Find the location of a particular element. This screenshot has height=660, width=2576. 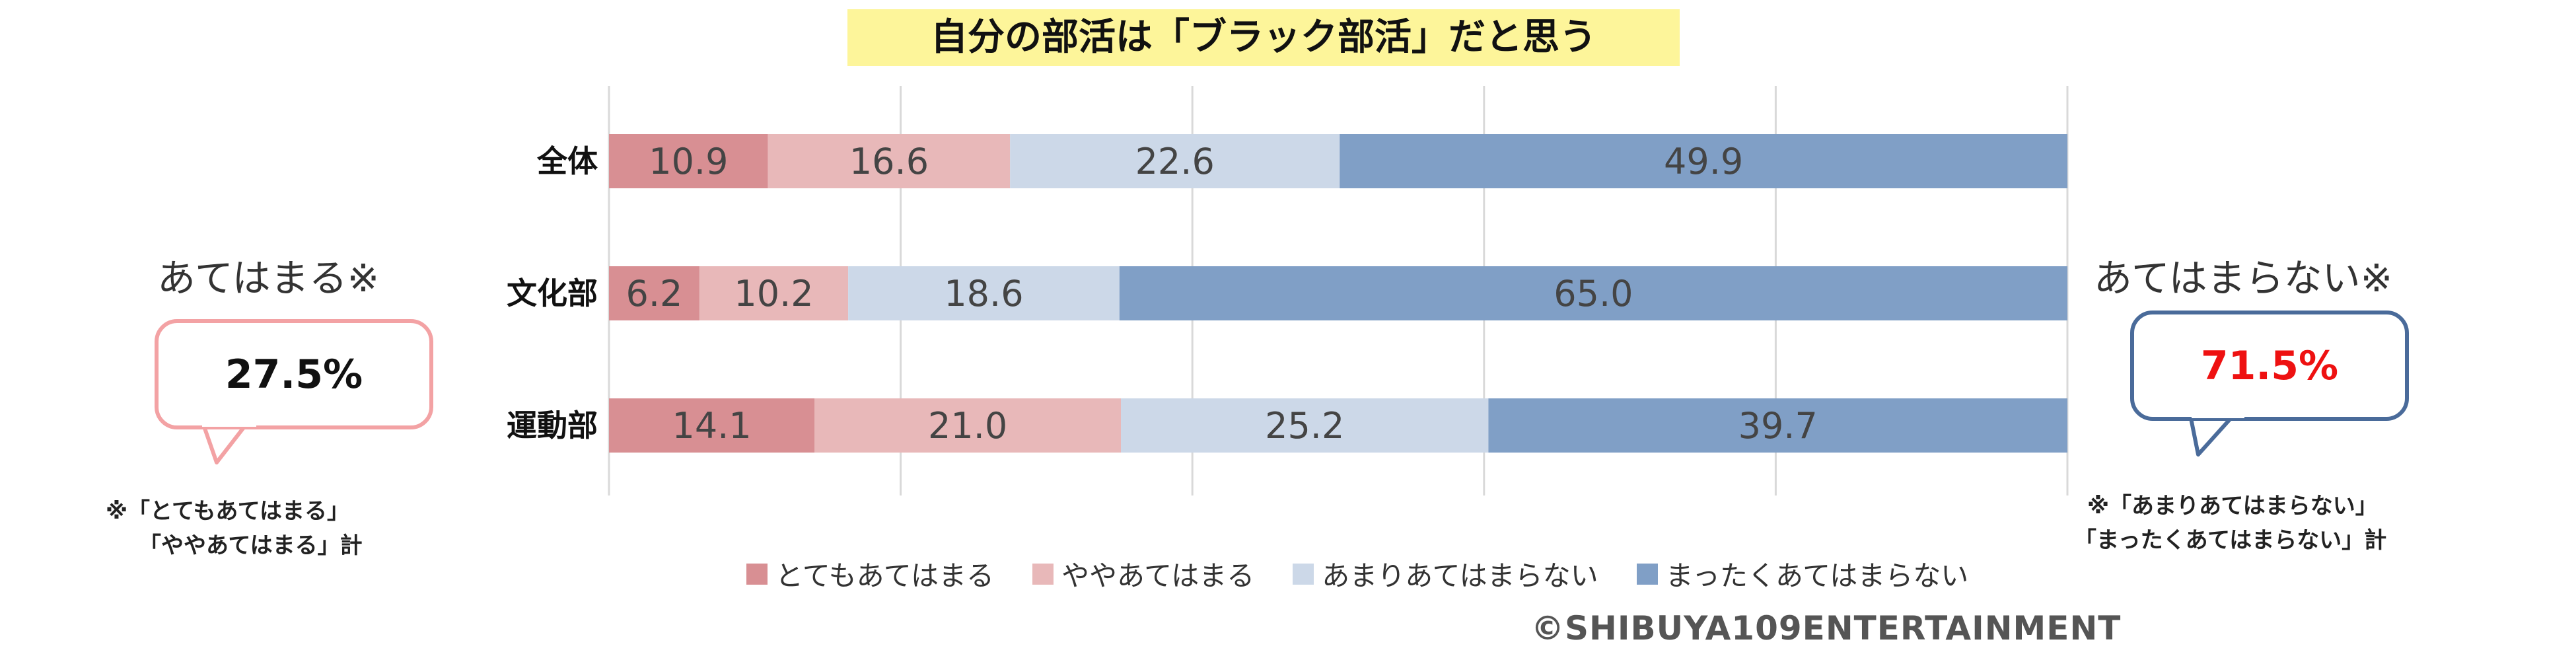

legend-item: まったくあてはまらない is located at coordinates (1803, 574).